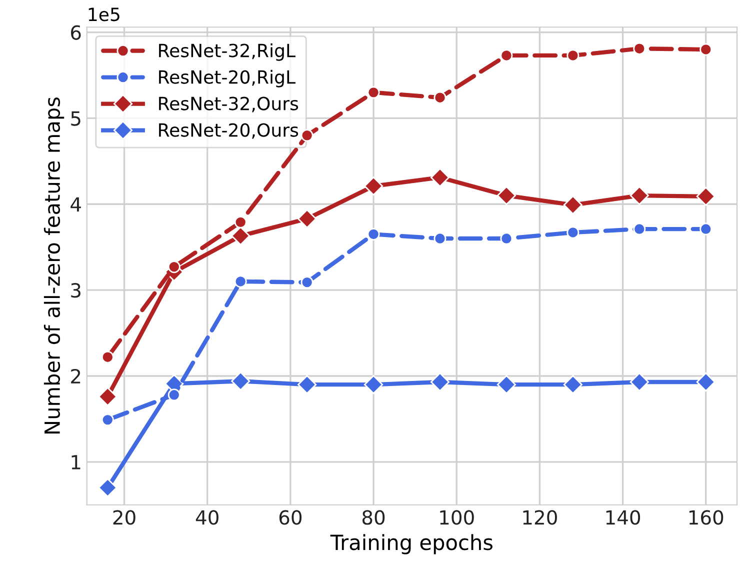  I want to click on legend-label: ResNet-20,Ours, so click(228, 131).